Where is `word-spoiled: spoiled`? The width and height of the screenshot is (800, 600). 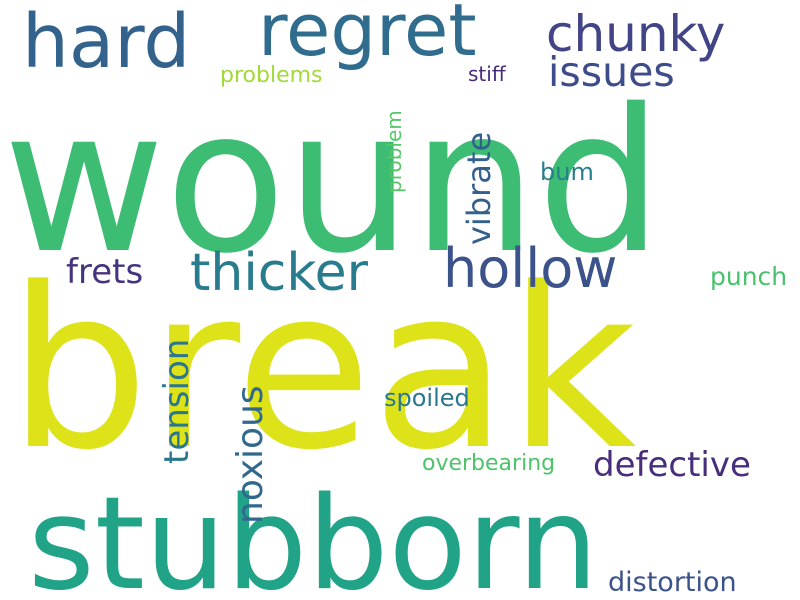 word-spoiled: spoiled is located at coordinates (427, 398).